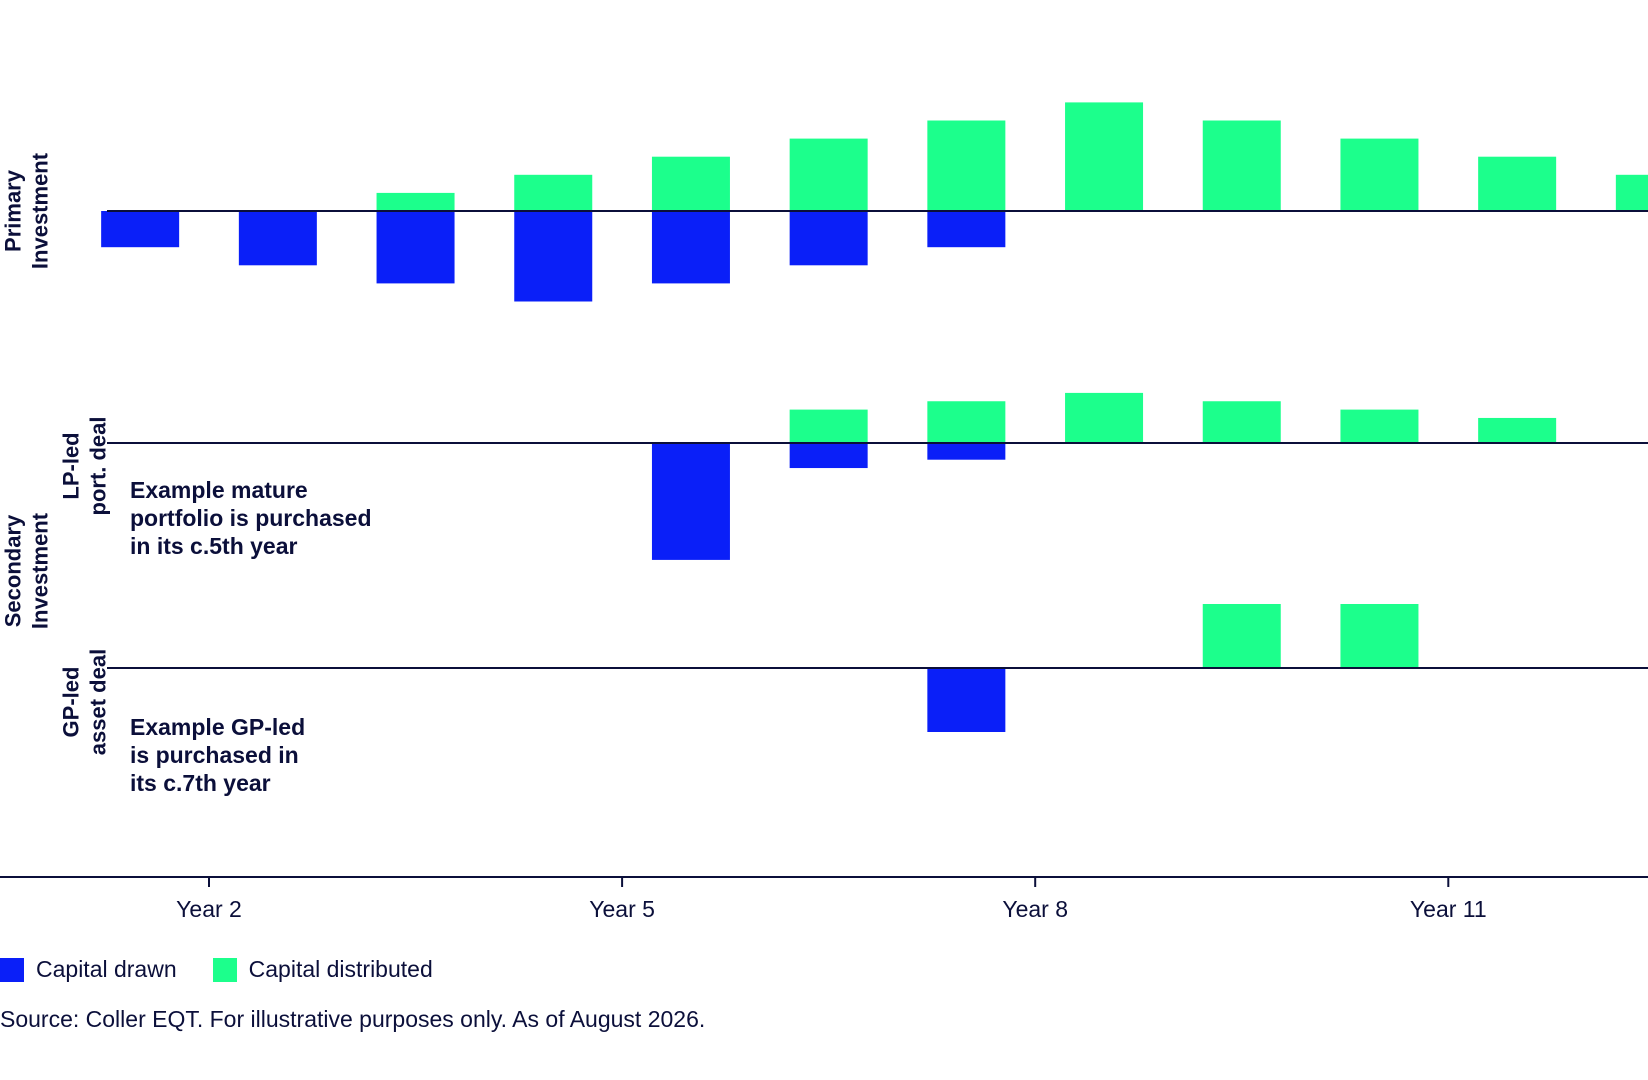 This screenshot has height=1080, width=1648. I want to click on legend-label-drawn: Capital drawn, so click(106, 969).